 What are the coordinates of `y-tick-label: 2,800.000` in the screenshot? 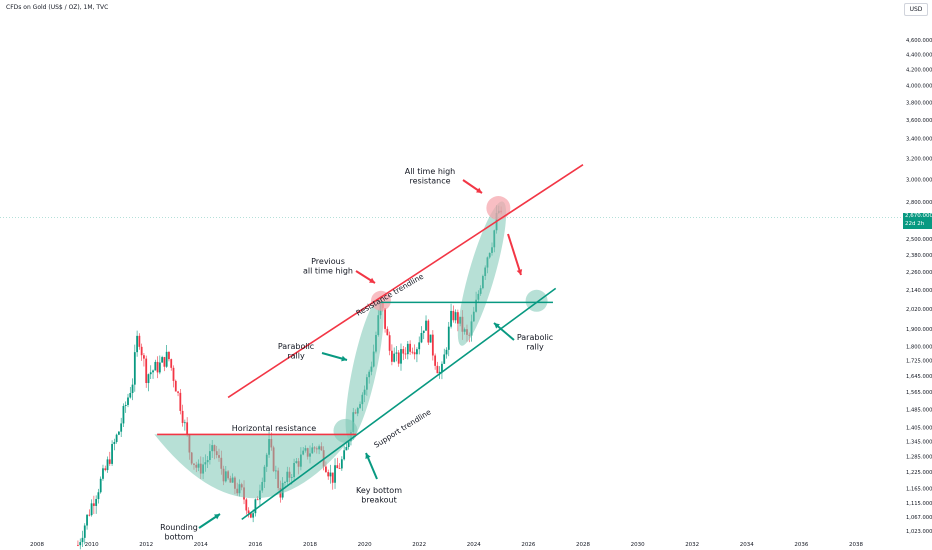 It's located at (919, 203).